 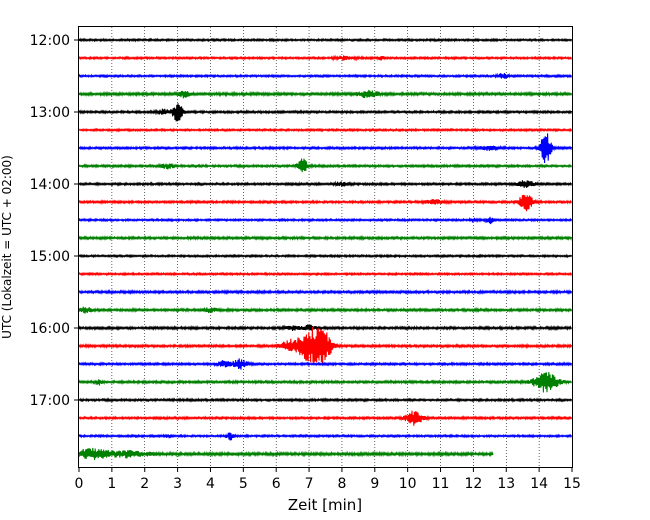 What do you see at coordinates (328, 479) in the screenshot?
I see `x-axis-ticks: 0 1 2 3 4 5 6 7 8 9 10 11 12 13 14 15` at bounding box center [328, 479].